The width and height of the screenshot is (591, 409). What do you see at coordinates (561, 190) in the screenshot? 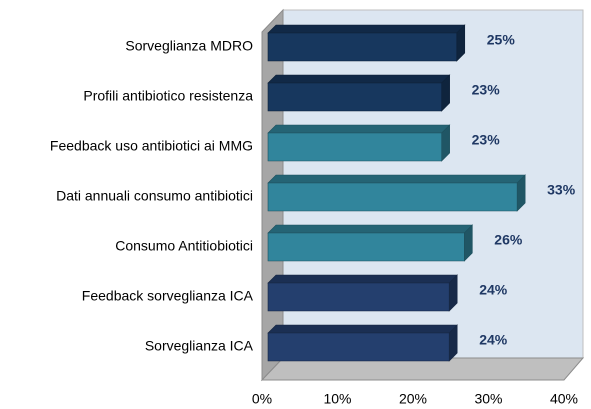
I see `value-label: 33%` at bounding box center [561, 190].